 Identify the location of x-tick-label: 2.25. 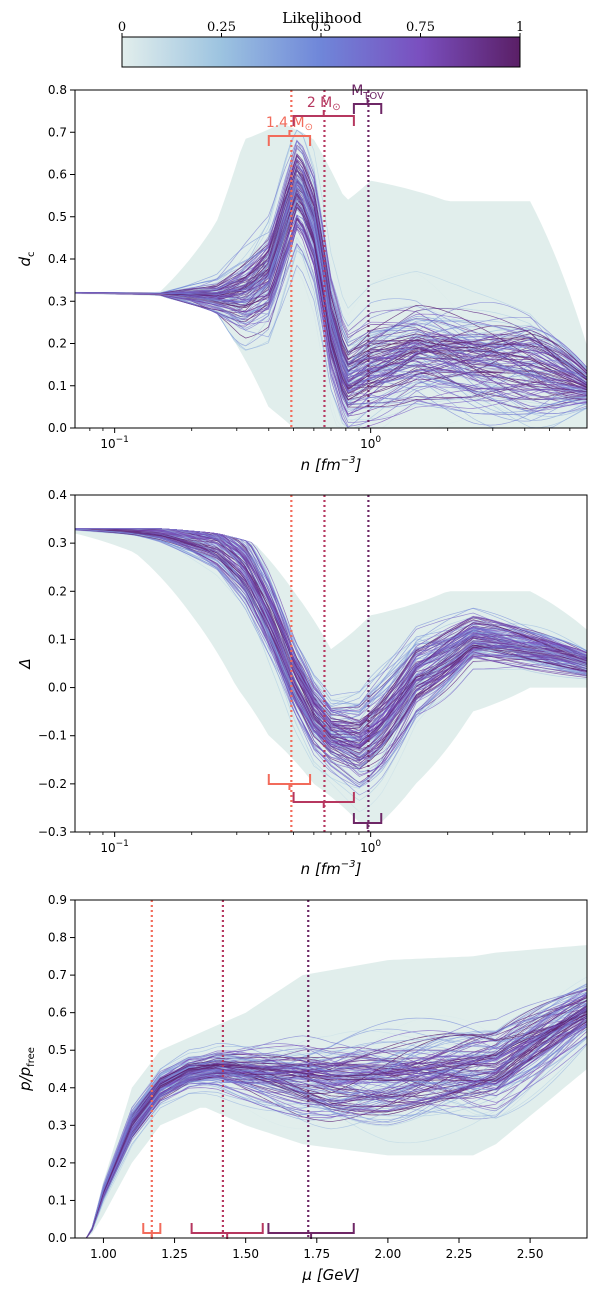
(459, 1254).